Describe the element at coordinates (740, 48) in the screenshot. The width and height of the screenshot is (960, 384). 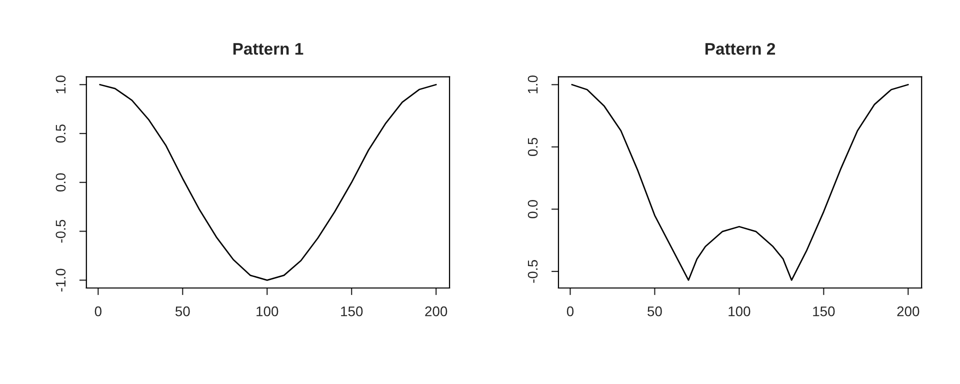
I see `chart-title: Pattern 2` at that location.